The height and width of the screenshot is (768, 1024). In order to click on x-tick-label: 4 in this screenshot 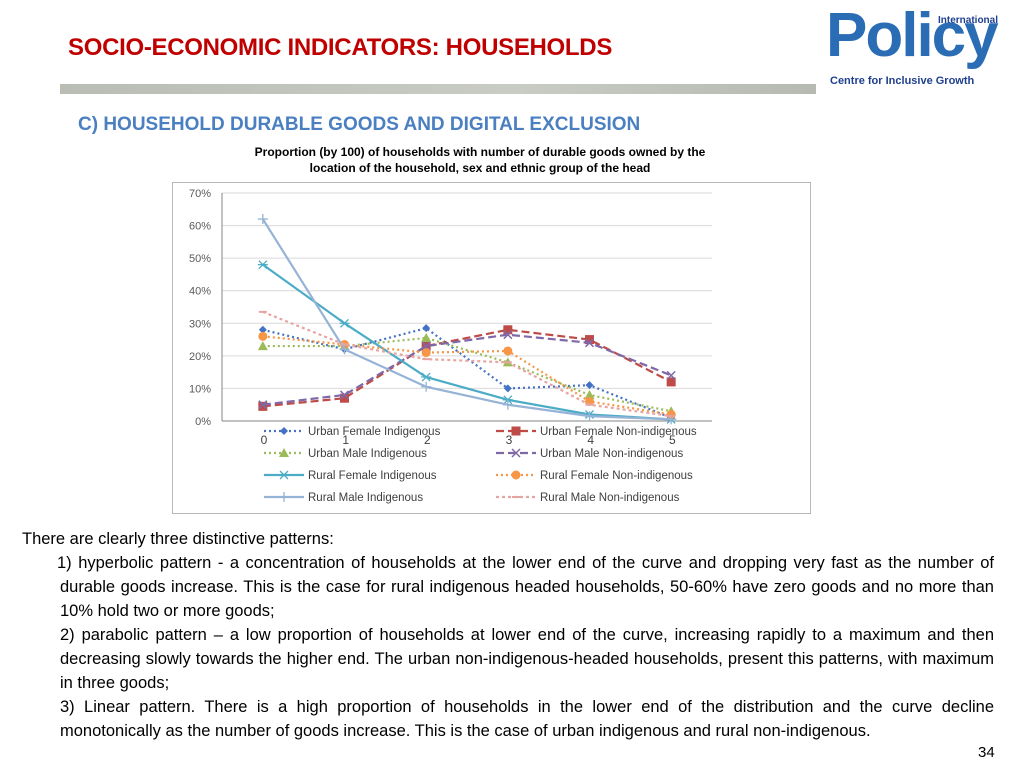, I will do `click(590, 440)`.